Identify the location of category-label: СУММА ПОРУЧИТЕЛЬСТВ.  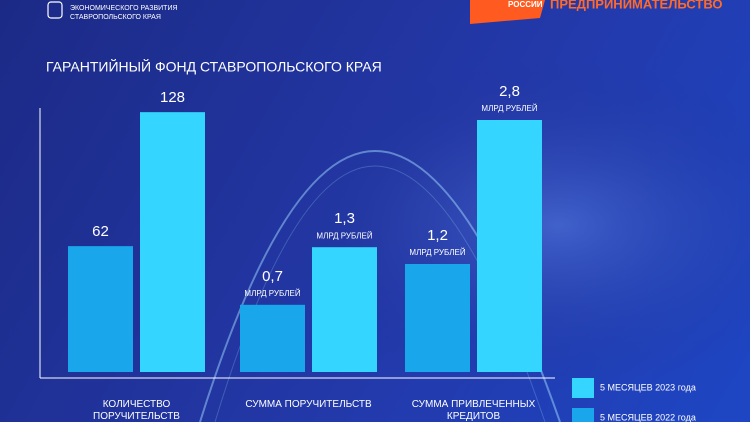
(308, 404).